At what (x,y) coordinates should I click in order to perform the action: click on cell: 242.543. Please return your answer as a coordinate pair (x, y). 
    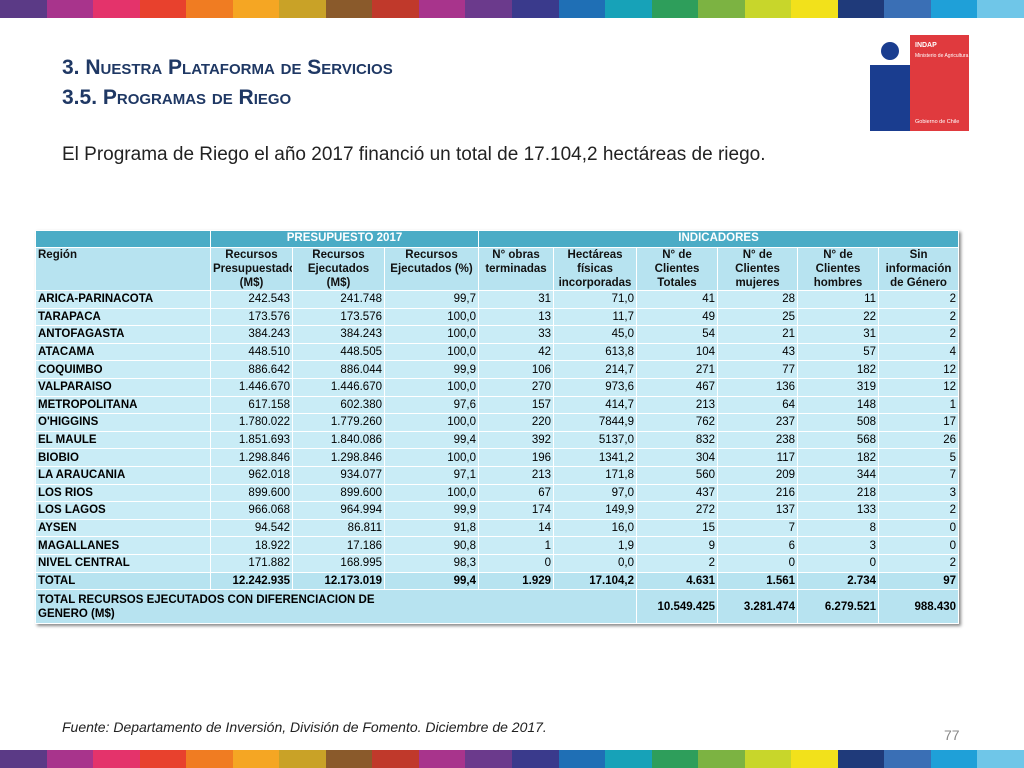
    Looking at the image, I should click on (251, 299).